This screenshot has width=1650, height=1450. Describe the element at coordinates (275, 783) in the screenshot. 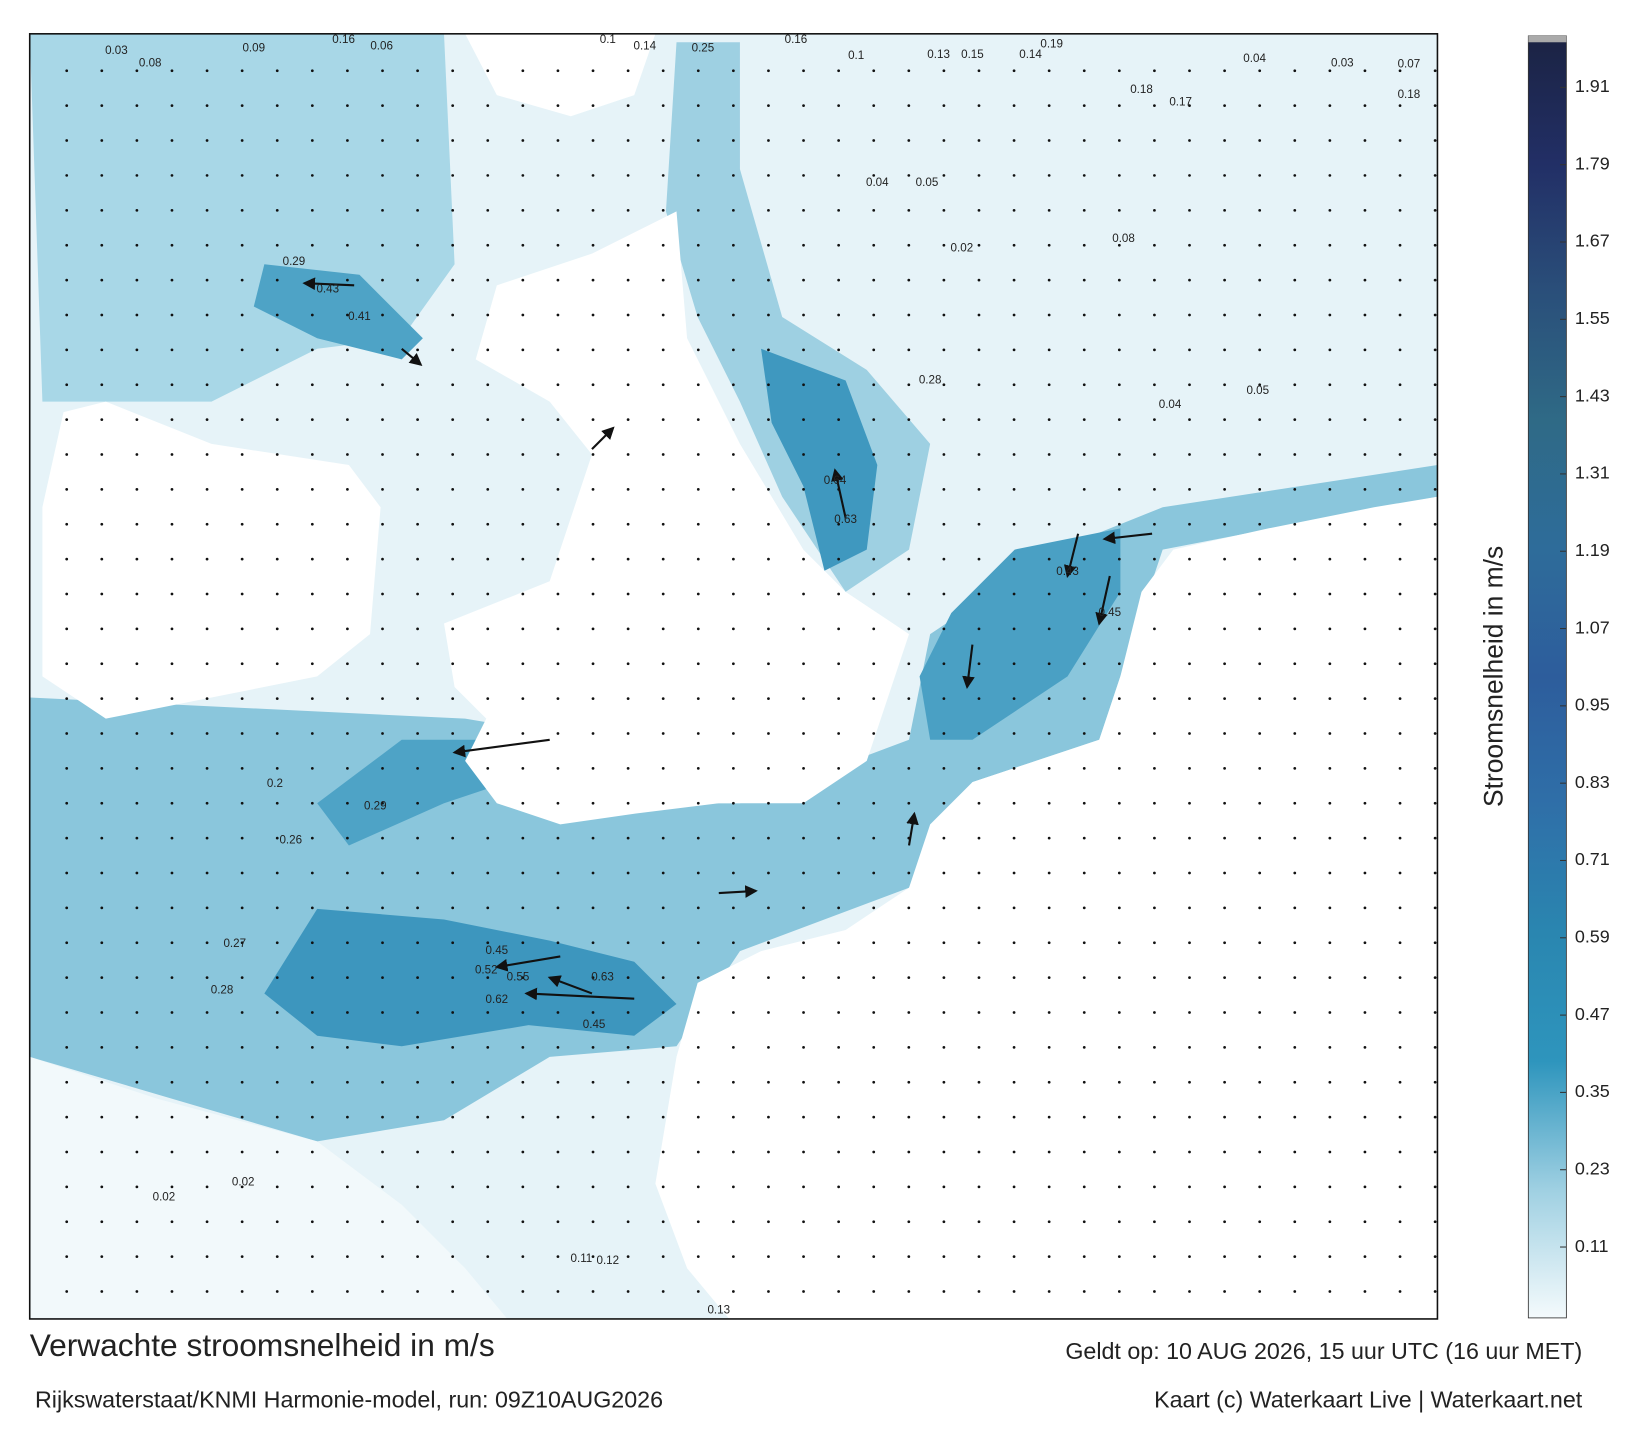

I see `speed-label: 0.2` at that location.